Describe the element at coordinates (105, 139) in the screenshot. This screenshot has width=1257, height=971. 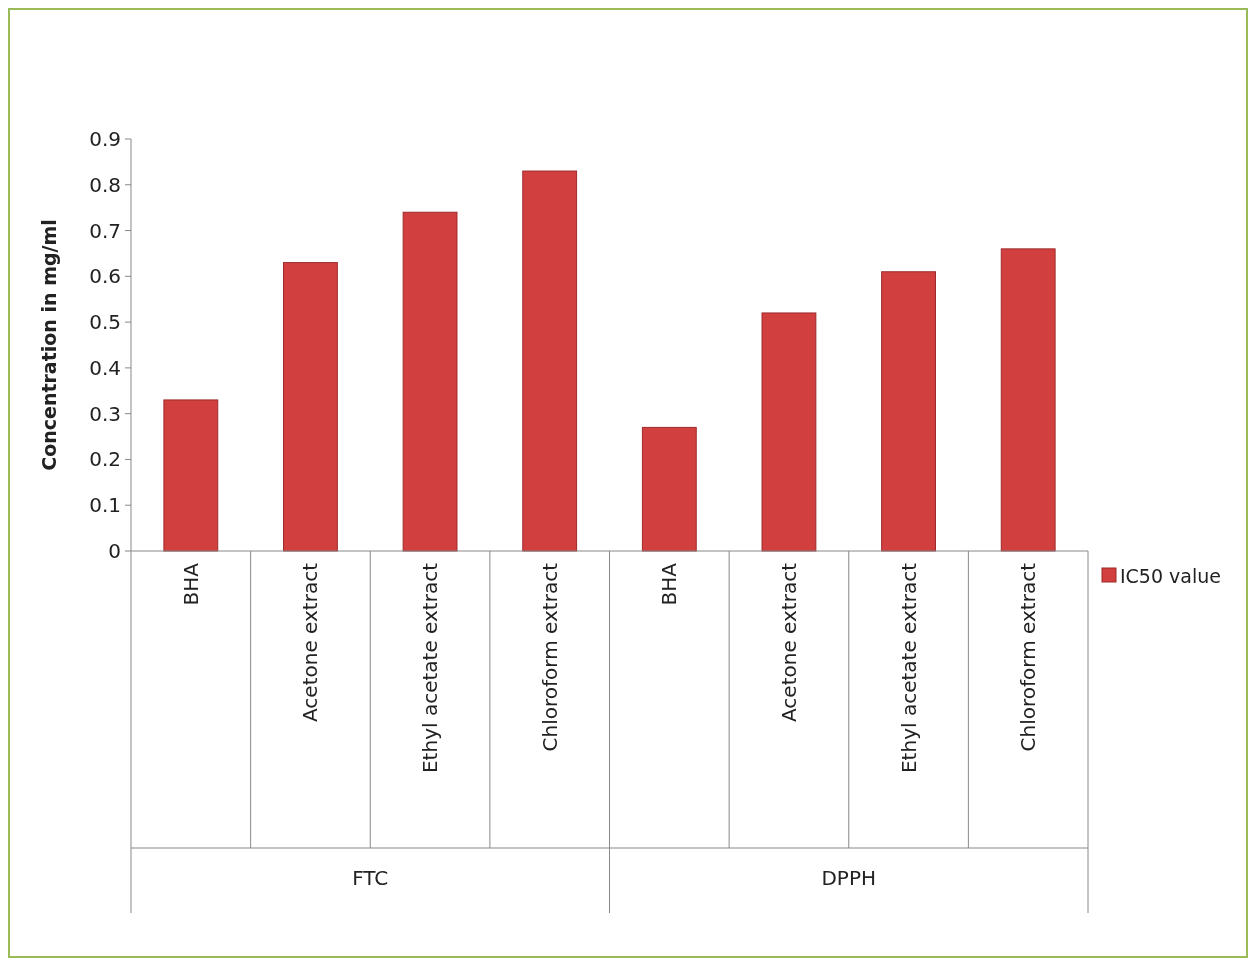
I see `y-tick-label: 0.9` at that location.